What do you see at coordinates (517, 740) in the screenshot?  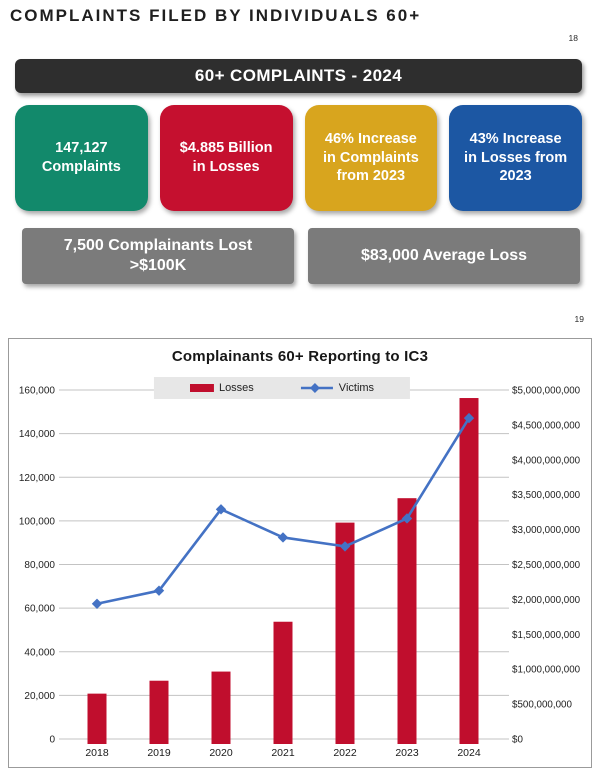 I see `svg-text: $0` at bounding box center [517, 740].